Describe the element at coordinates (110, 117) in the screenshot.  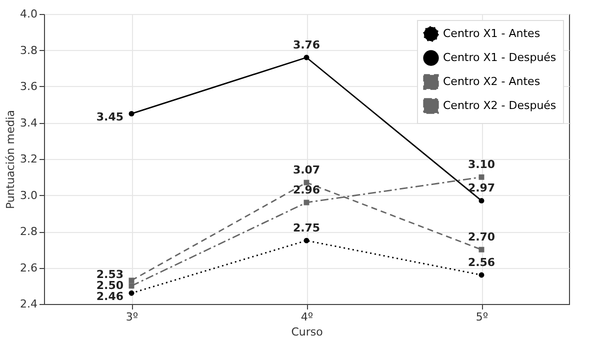
I see `data-label: 3.45` at that location.